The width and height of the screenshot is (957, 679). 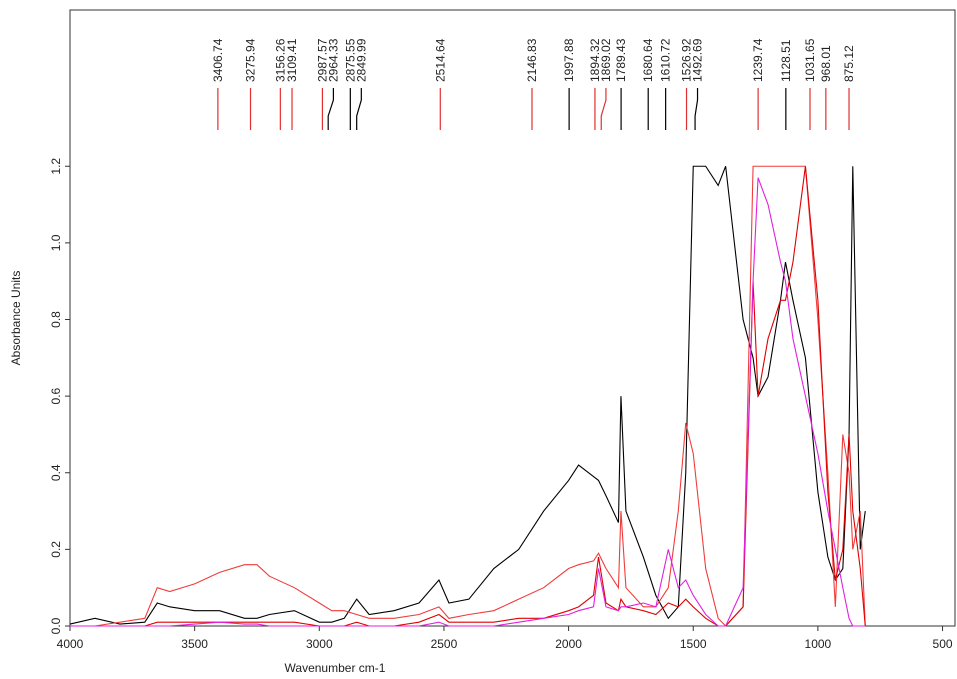 What do you see at coordinates (56, 242) in the screenshot?
I see `y-tick-label: 1.0` at bounding box center [56, 242].